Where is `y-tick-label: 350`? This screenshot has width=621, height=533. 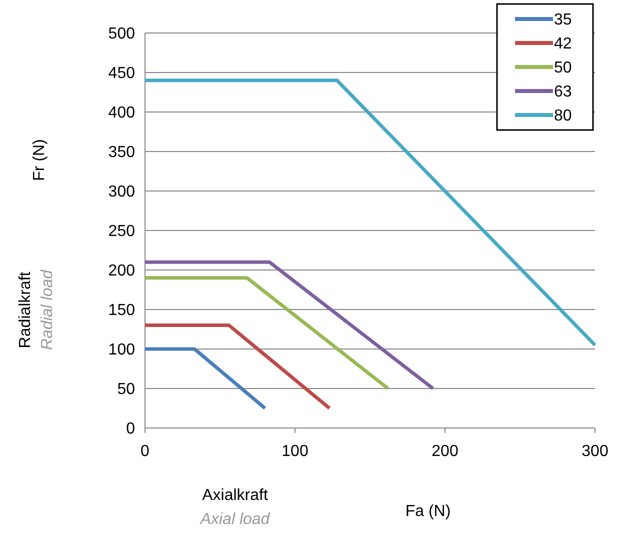
y-tick-label: 350 is located at coordinates (122, 153).